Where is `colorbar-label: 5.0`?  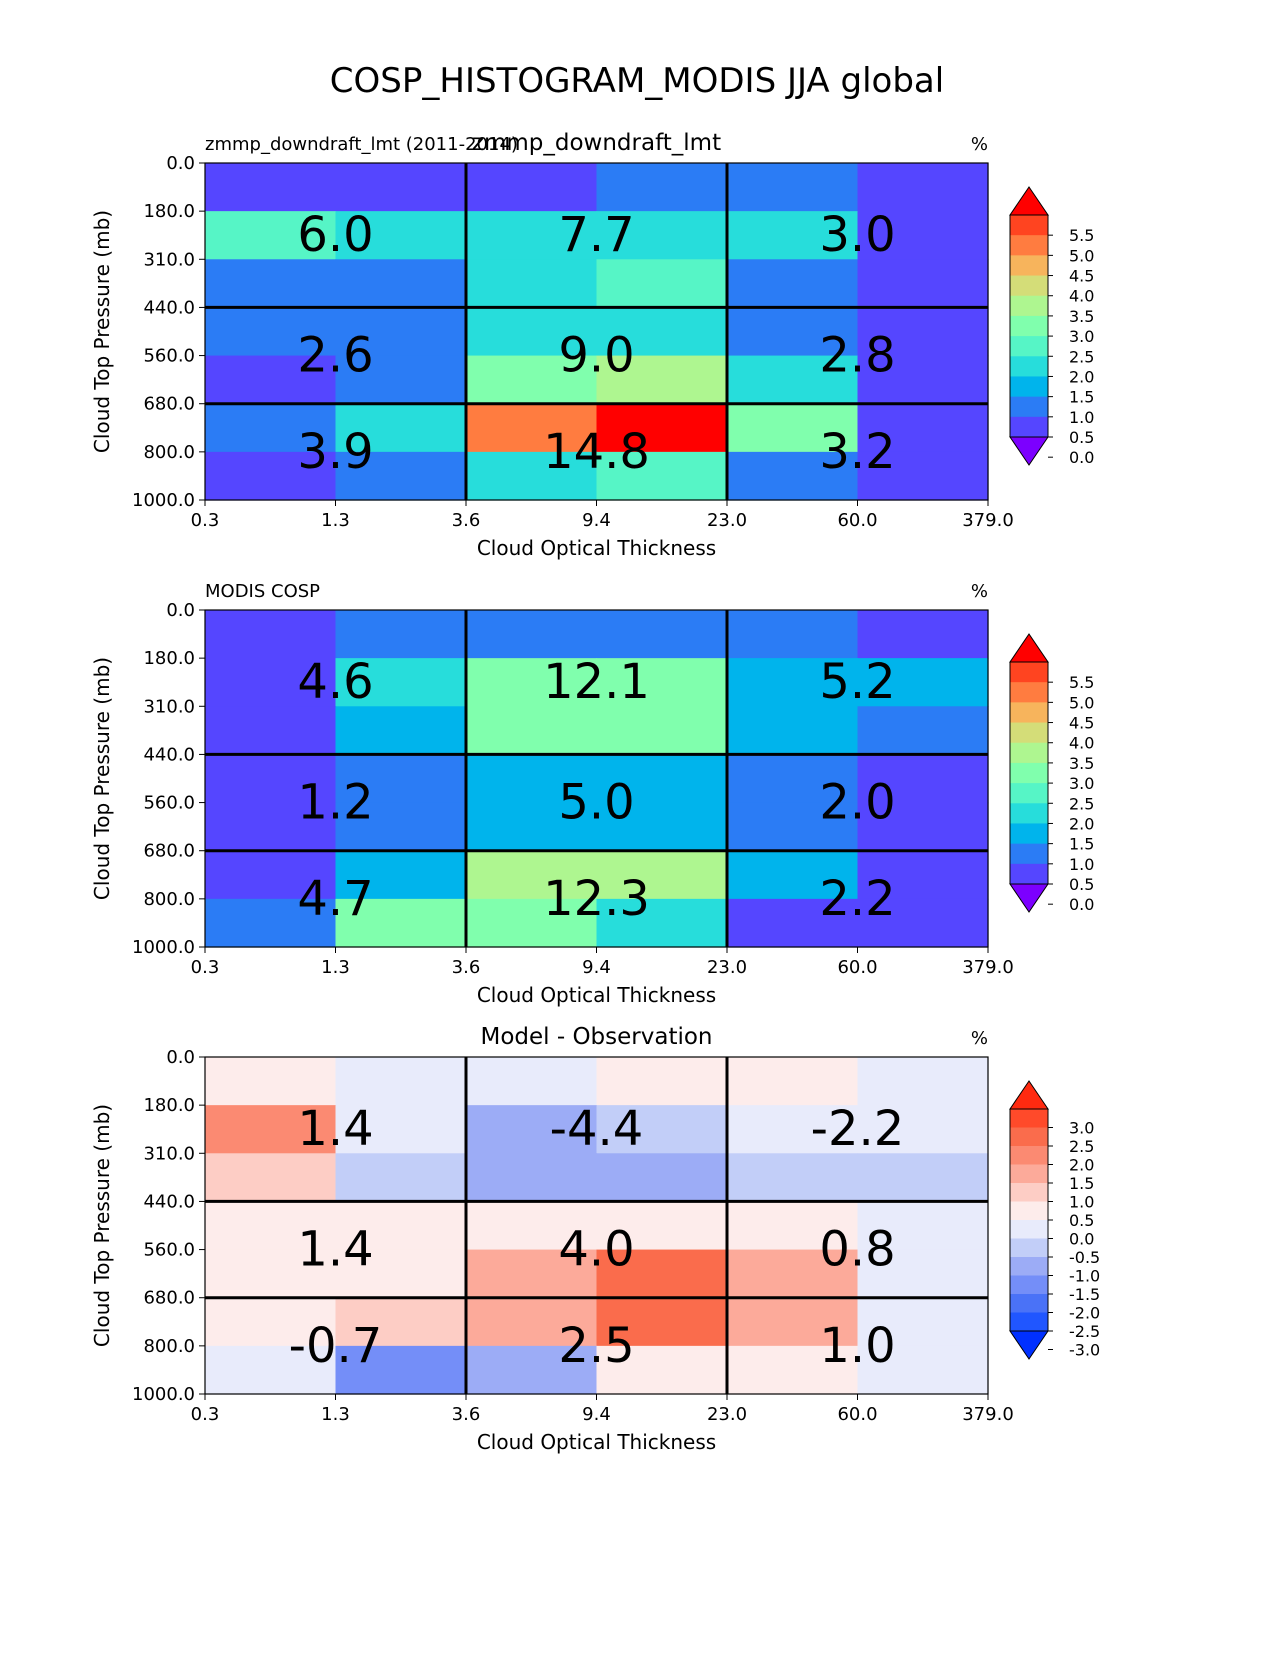 colorbar-label: 5.0 is located at coordinates (1081, 702).